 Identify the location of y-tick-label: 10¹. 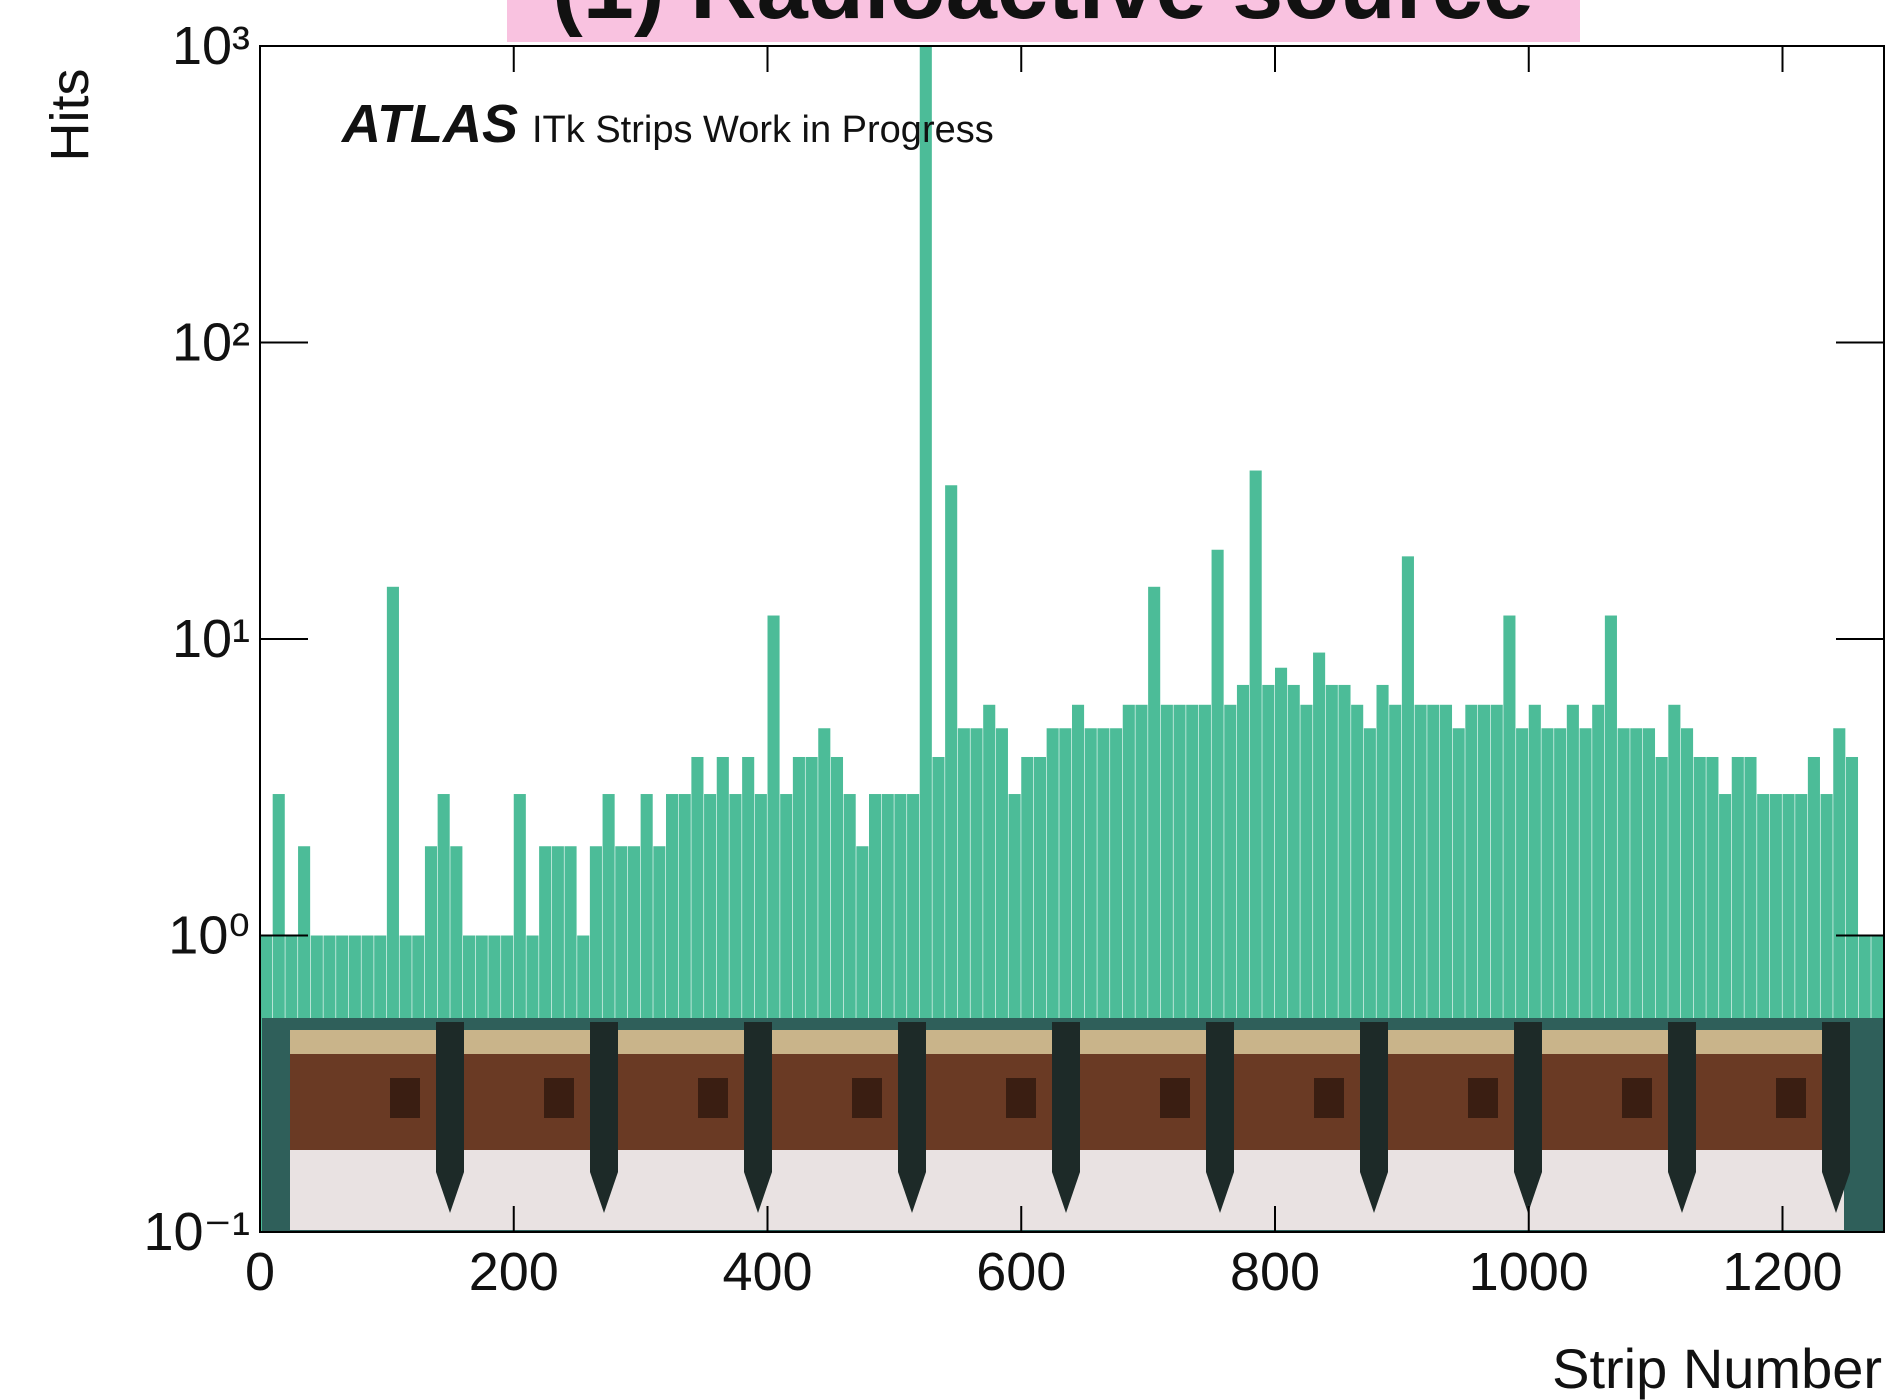
(211, 639).